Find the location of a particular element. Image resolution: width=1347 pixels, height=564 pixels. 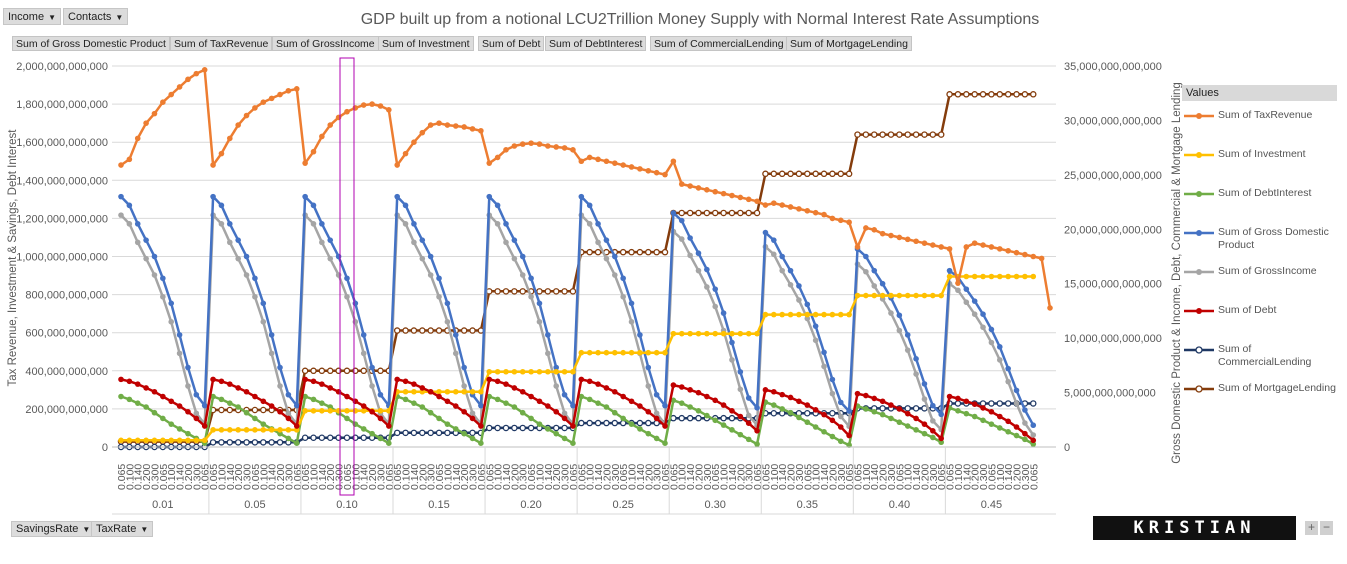

field-button-mortgage-lending: Sum of MortgageLending is located at coordinates (849, 43).